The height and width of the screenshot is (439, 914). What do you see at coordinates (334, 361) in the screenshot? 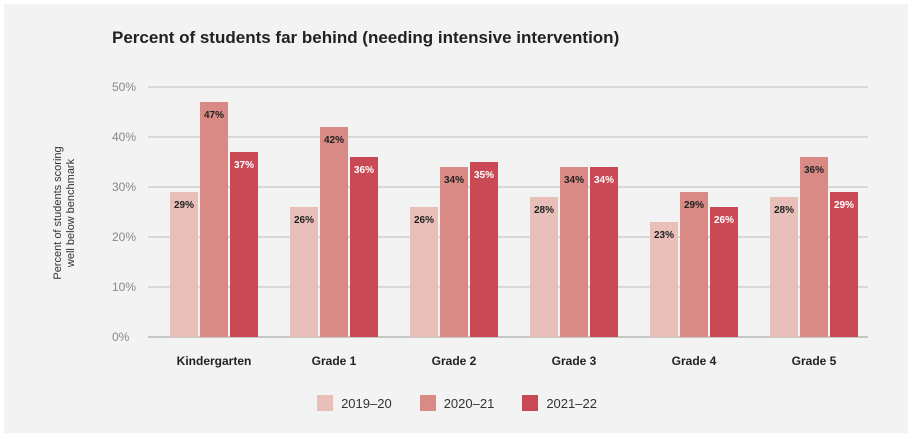
I see `x-tick-label: Grade 1` at bounding box center [334, 361].